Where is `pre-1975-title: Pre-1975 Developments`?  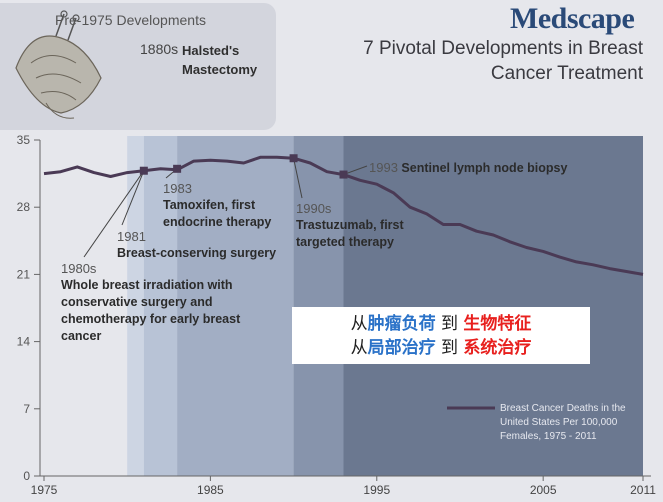
pre-1975-title: Pre-1975 Developments is located at coordinates (130, 20).